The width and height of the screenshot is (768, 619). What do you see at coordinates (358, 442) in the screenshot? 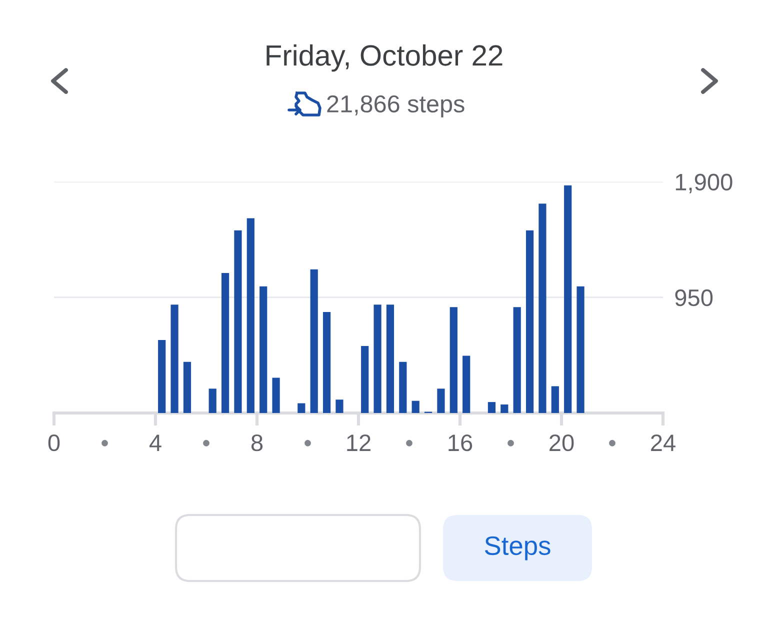
I see `x-tick-label: 12` at bounding box center [358, 442].